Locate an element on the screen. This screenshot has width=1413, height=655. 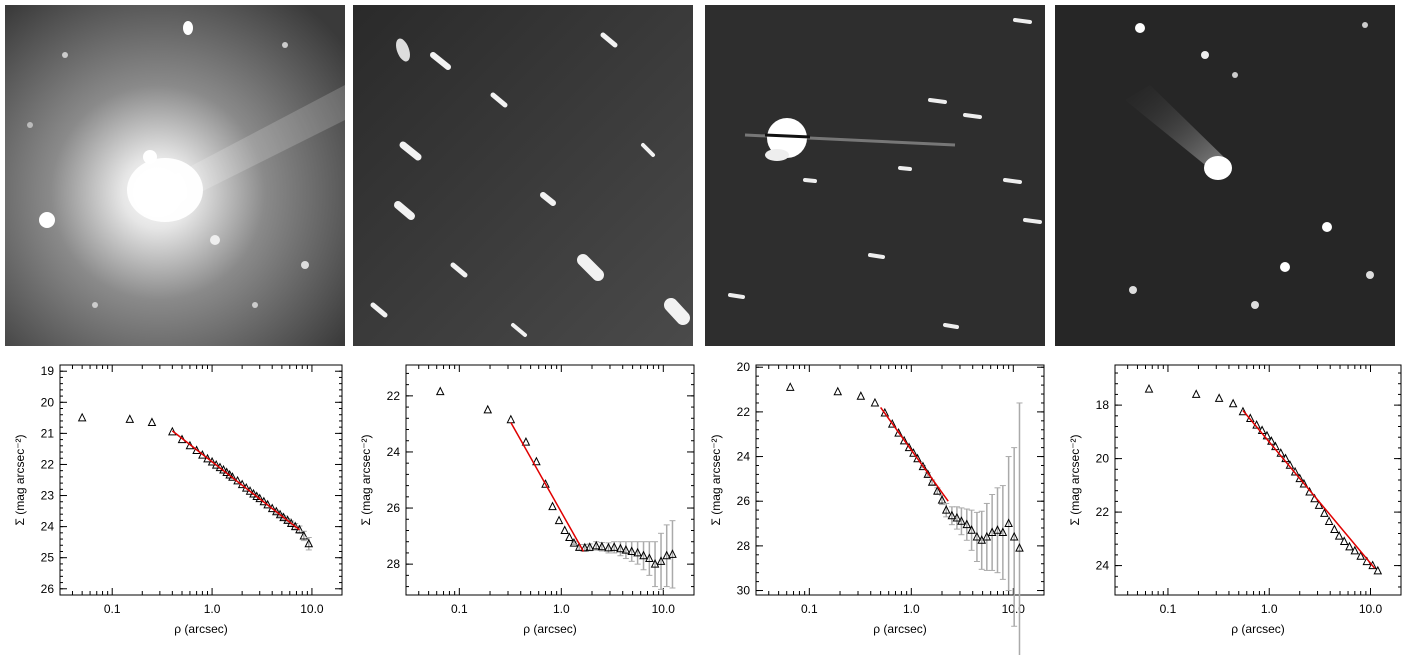
y-tick-label: 23 is located at coordinates (48, 496).